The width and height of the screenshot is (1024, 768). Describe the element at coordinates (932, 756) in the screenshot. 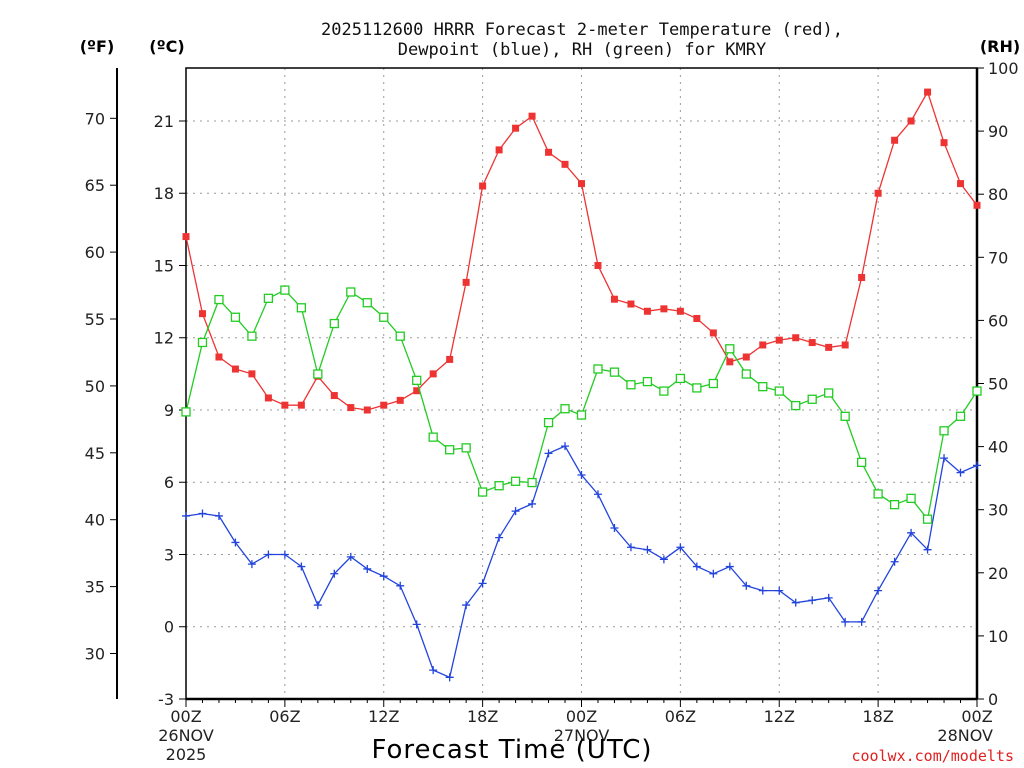

I see `credit-text: coolwx.com/modelts` at that location.